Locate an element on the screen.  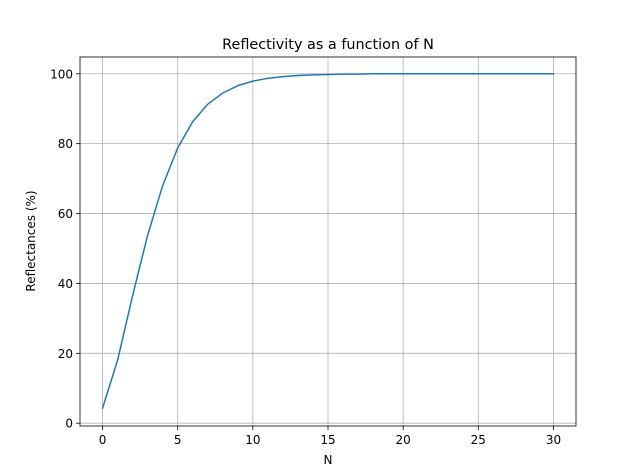
chart-title: Reflectivity as a function of N is located at coordinates (328, 45).